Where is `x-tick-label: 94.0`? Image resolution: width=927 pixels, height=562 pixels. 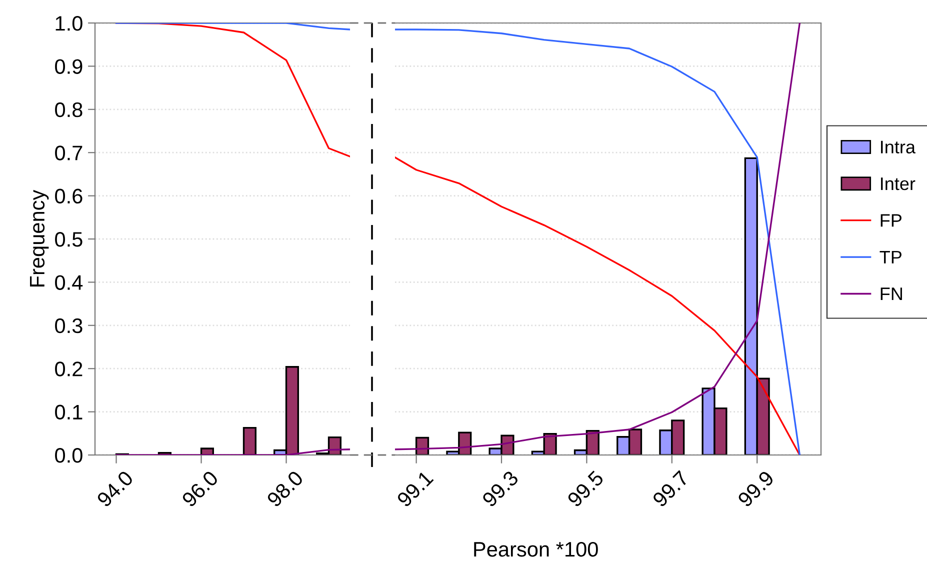 x-tick-label: 94.0 is located at coordinates (115, 489).